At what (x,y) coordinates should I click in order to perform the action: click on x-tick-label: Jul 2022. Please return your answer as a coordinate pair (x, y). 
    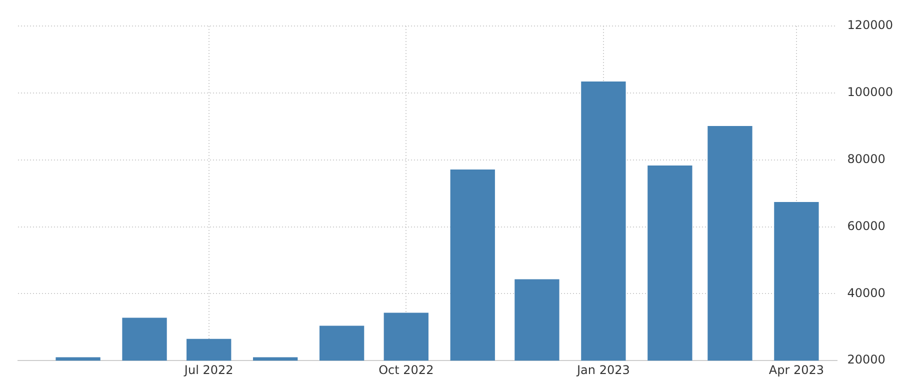
    Looking at the image, I should click on (208, 369).